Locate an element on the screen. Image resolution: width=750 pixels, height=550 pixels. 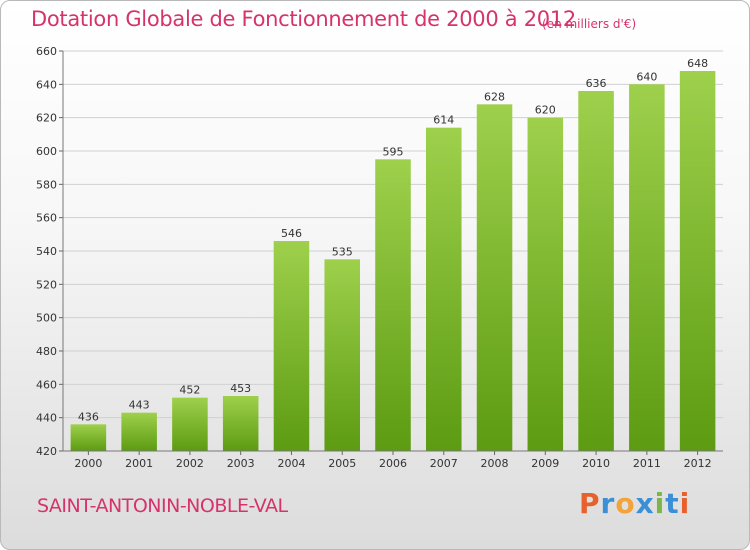
proxiti-logo: Proxiti is located at coordinates (634, 503).